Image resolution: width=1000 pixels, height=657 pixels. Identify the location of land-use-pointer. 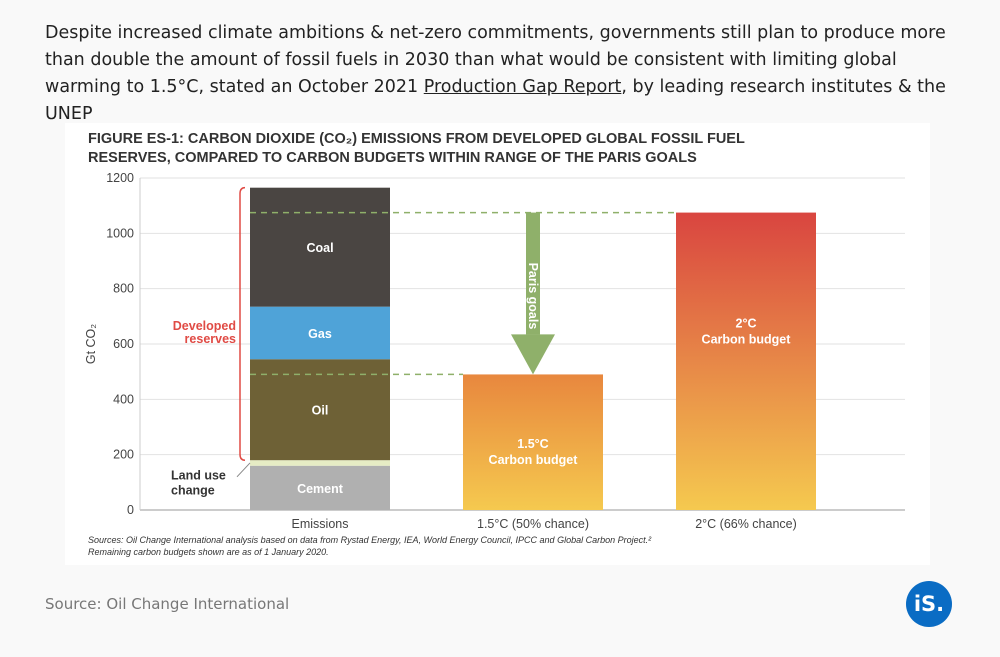
(243, 470).